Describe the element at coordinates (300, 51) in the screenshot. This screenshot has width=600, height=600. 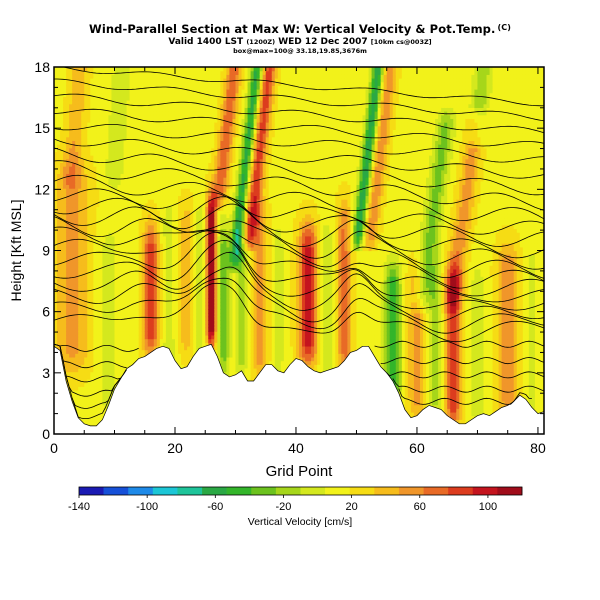
I see `chart-subtitle-2: box@max=100@ 33.18,19.85,3676m` at that location.